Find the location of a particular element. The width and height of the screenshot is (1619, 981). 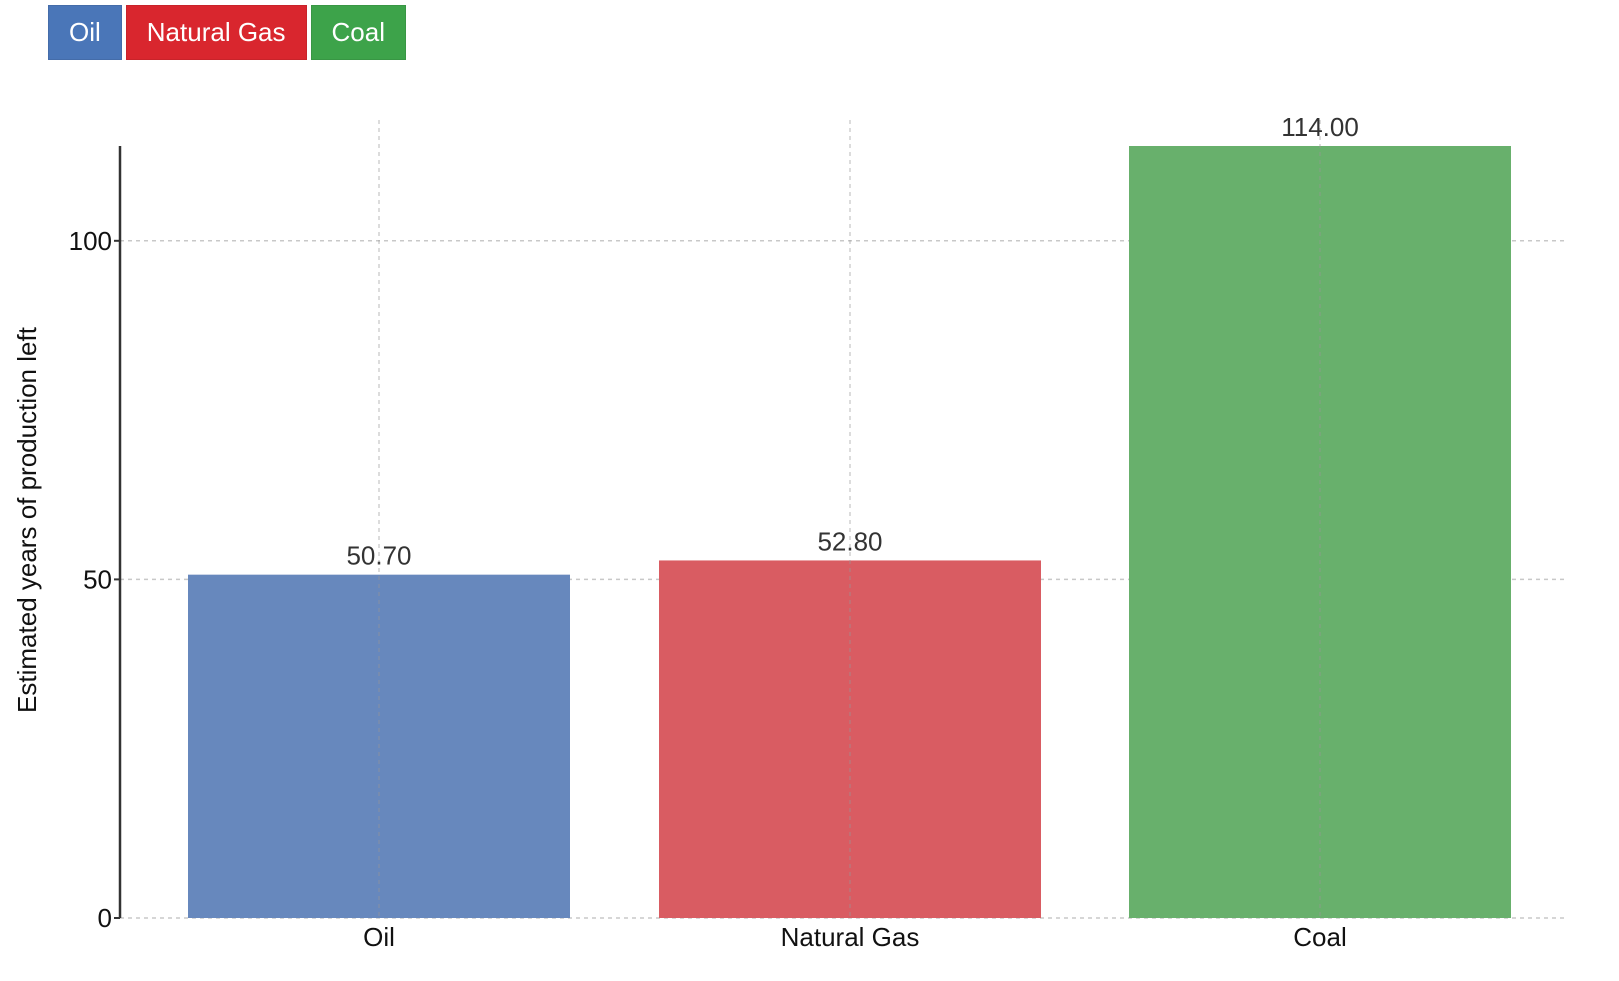

y-axis-title: Estimated years of production left is located at coordinates (27, 519).